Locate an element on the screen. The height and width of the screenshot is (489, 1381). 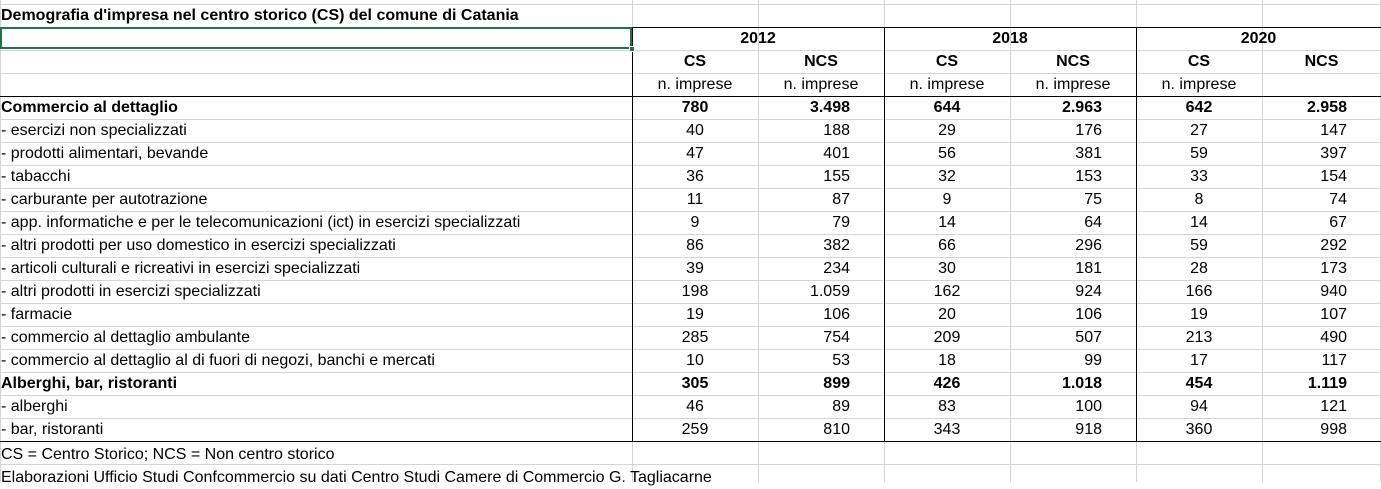
value-cell: 381 is located at coordinates (1088, 153).